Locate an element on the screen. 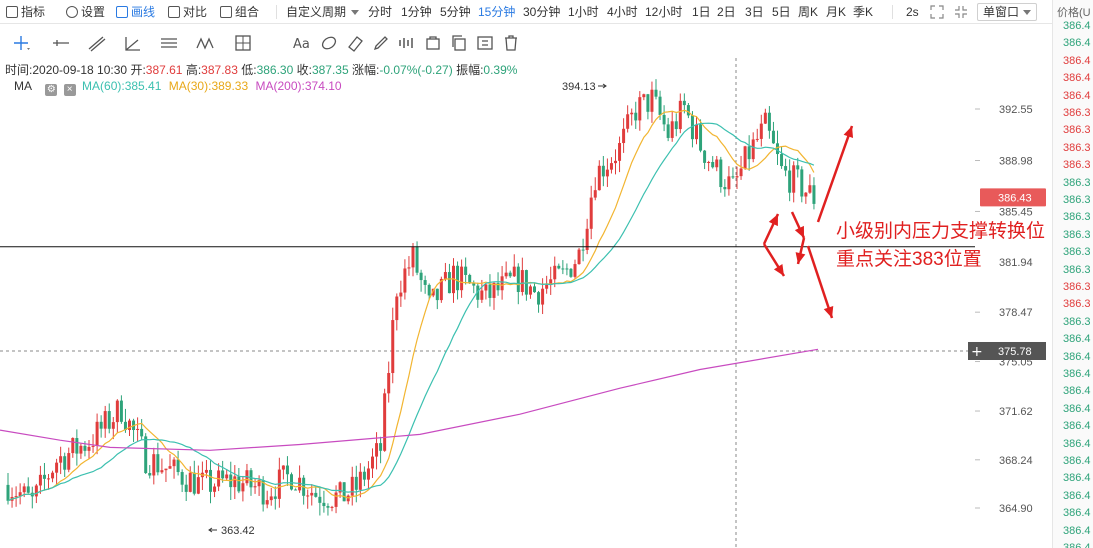 Image resolution: width=1093 pixels, height=548 pixels. period-tab-3: 15分钟 is located at coordinates (497, 12).